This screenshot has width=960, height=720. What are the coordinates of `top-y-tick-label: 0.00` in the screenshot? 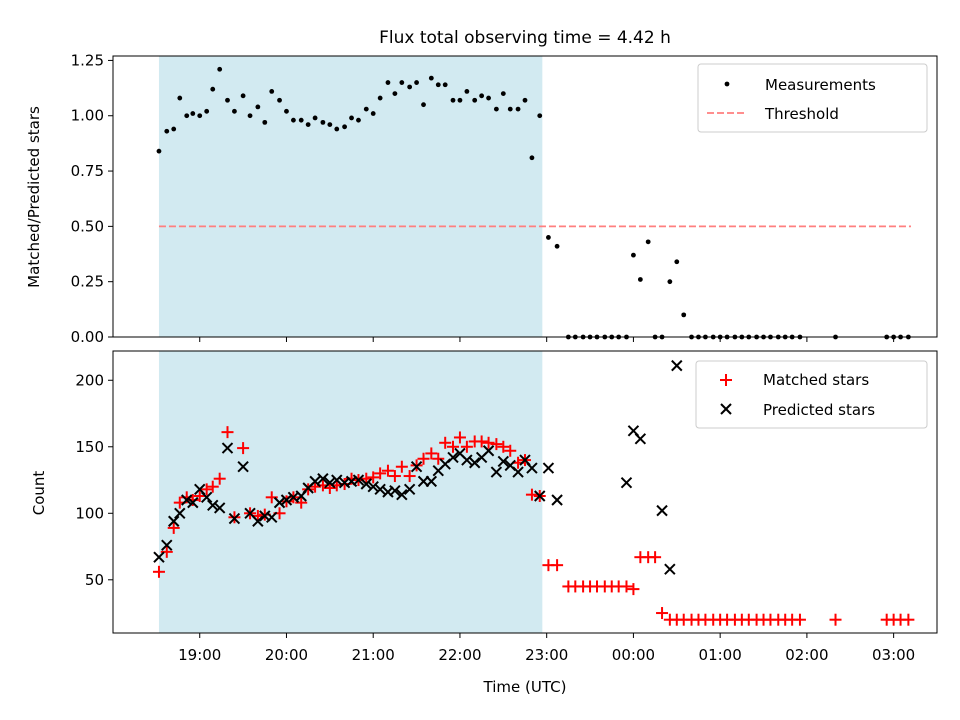 It's located at (87, 337).